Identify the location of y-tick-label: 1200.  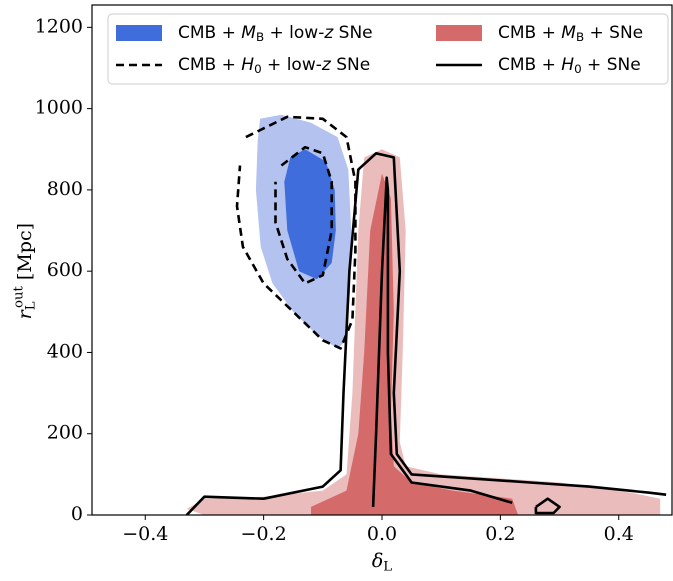
(59, 26).